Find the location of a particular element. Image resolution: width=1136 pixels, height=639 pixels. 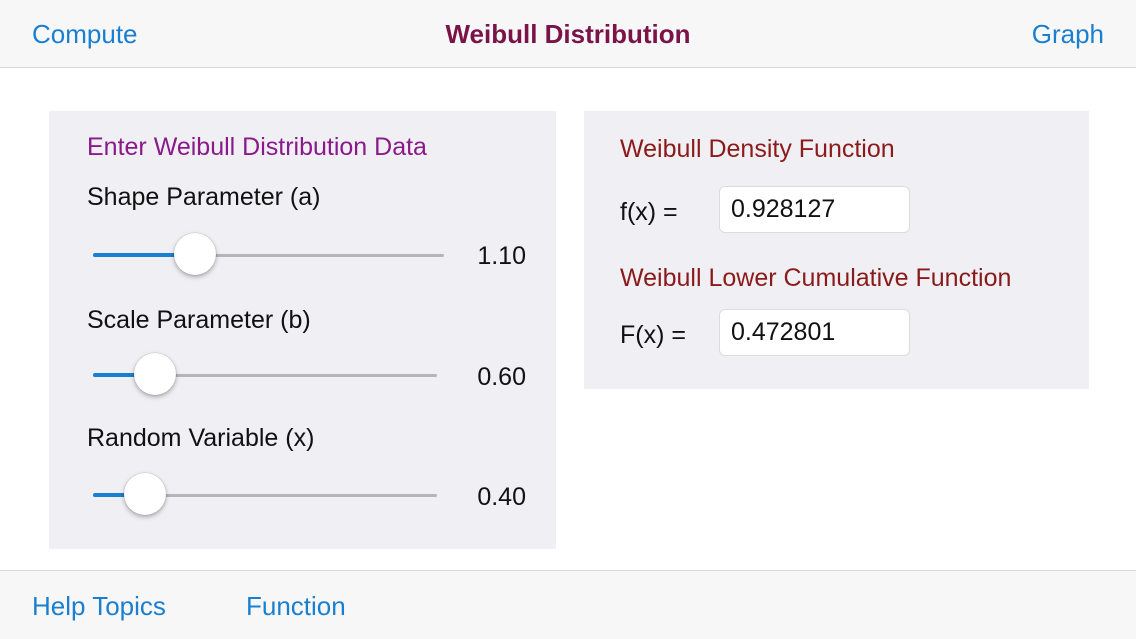

page-title: Weibull Distribution is located at coordinates (568, 34).